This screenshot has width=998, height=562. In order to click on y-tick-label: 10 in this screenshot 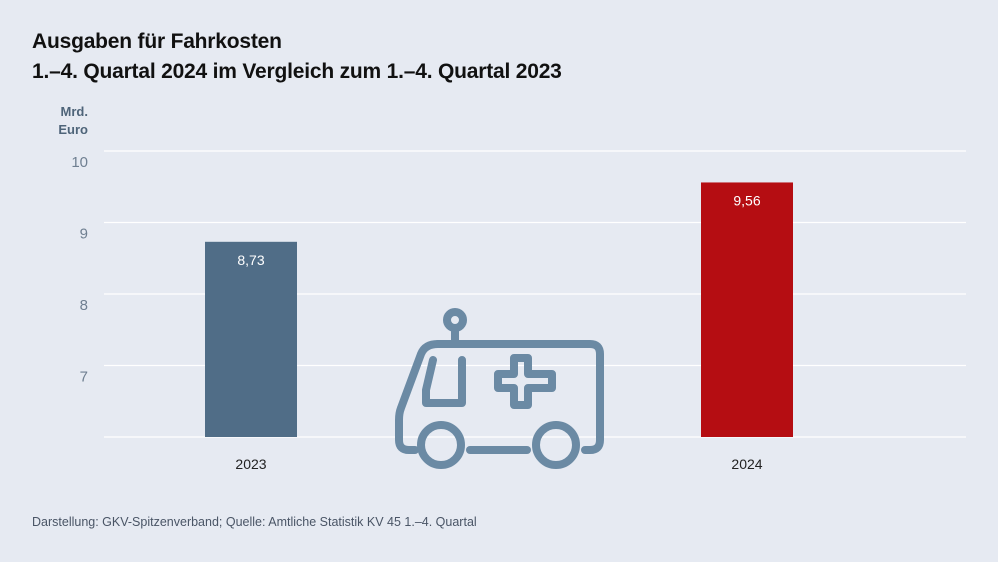, I will do `click(79, 162)`.